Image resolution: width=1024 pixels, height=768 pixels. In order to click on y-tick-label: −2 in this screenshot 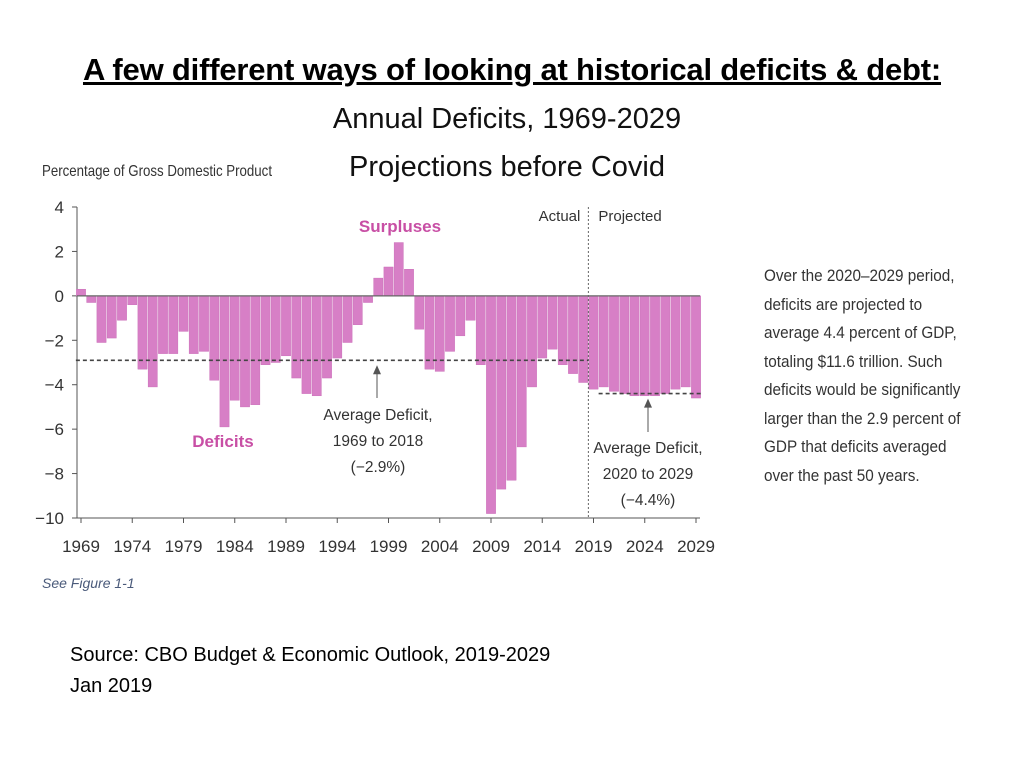, I will do `click(54, 340)`.